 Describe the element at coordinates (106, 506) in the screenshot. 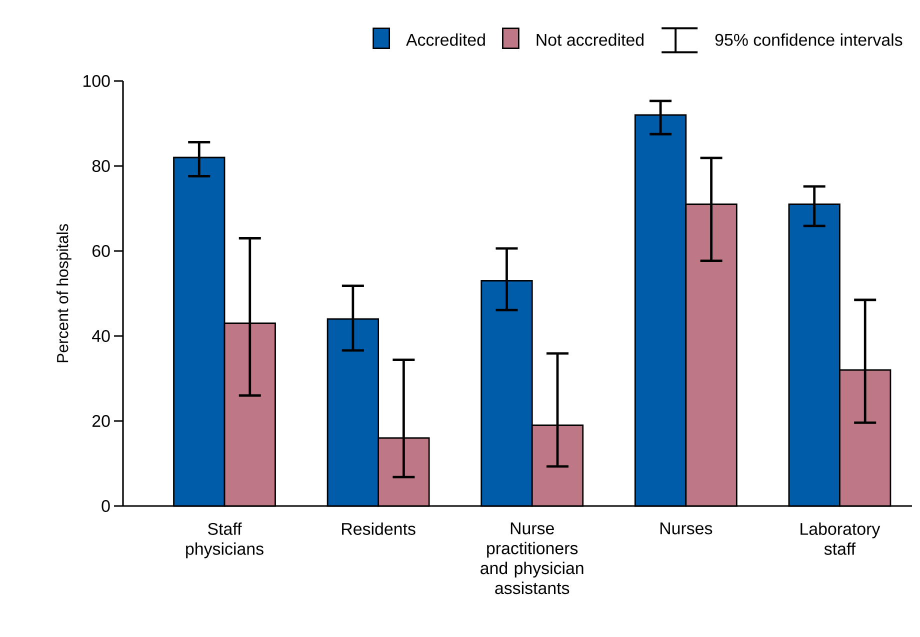

I see `y-tick-label: 0` at that location.